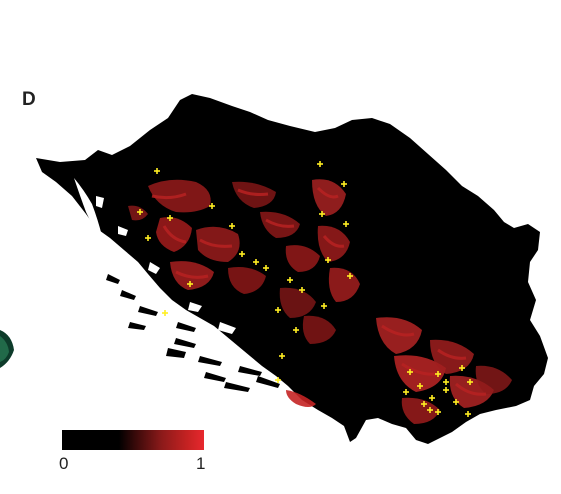 This screenshot has height=494, width=561. I want to click on legend-min-label: 0, so click(64, 463).